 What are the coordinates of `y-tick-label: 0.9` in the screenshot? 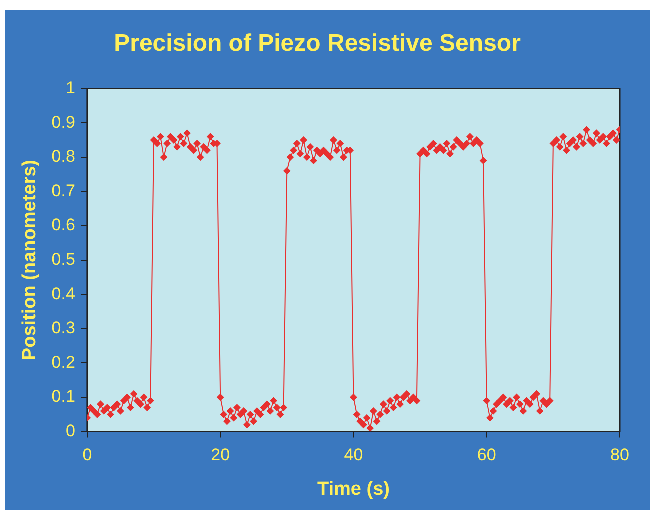 It's located at (64, 122).